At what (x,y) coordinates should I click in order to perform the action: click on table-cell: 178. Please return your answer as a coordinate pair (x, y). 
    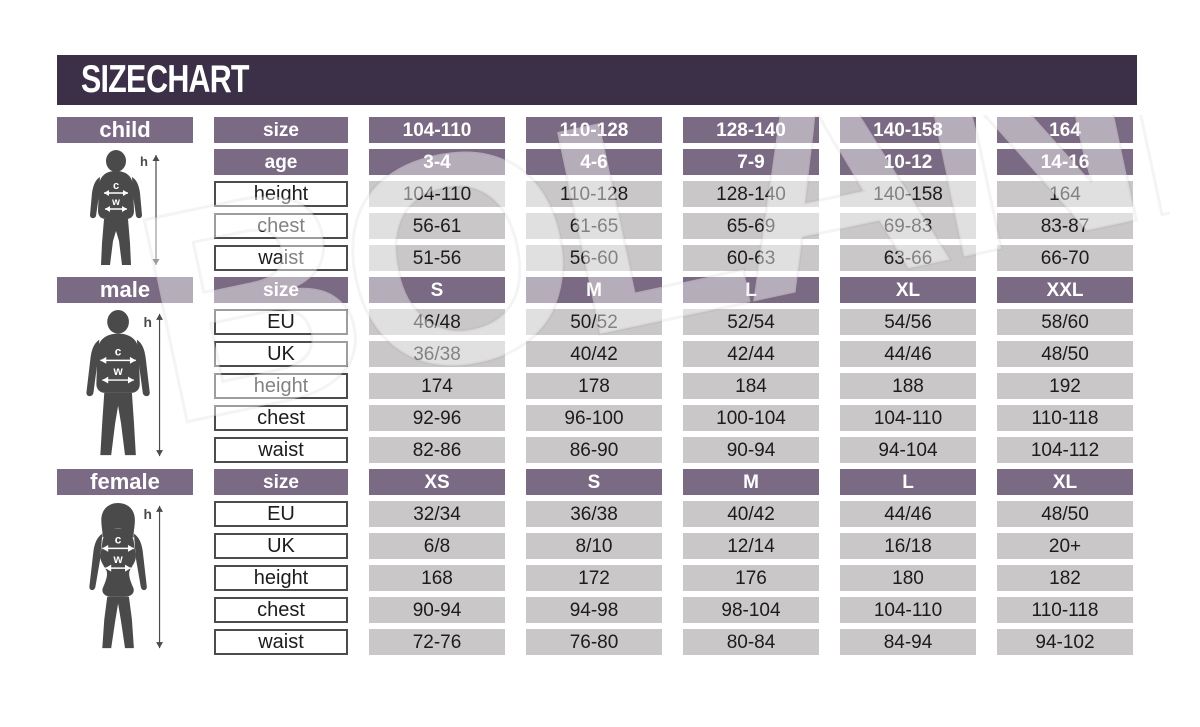
    Looking at the image, I should click on (594, 386).